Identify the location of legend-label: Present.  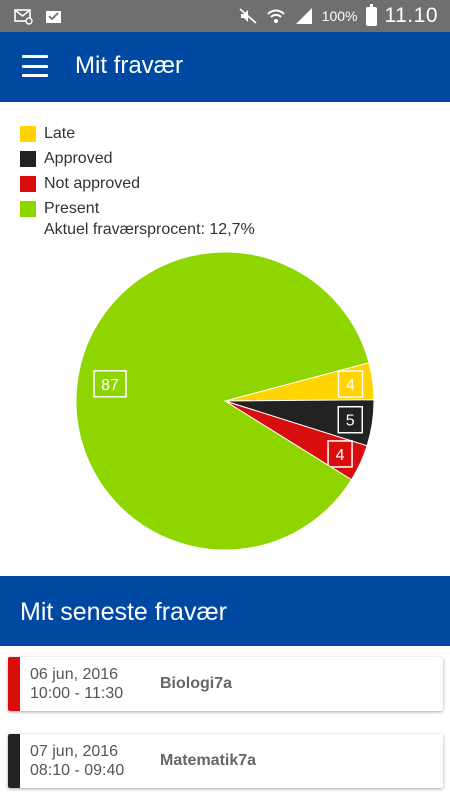
(72, 208).